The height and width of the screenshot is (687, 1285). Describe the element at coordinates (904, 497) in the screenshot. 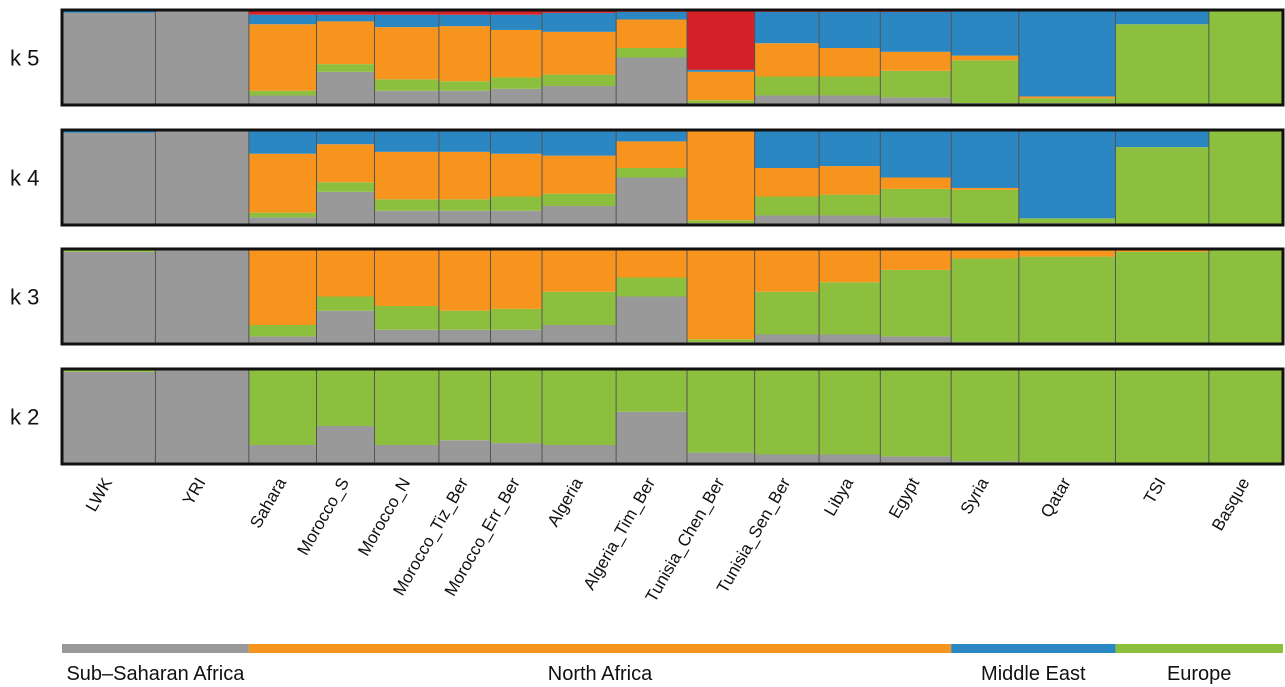

I see `population-label: Egypt` at that location.